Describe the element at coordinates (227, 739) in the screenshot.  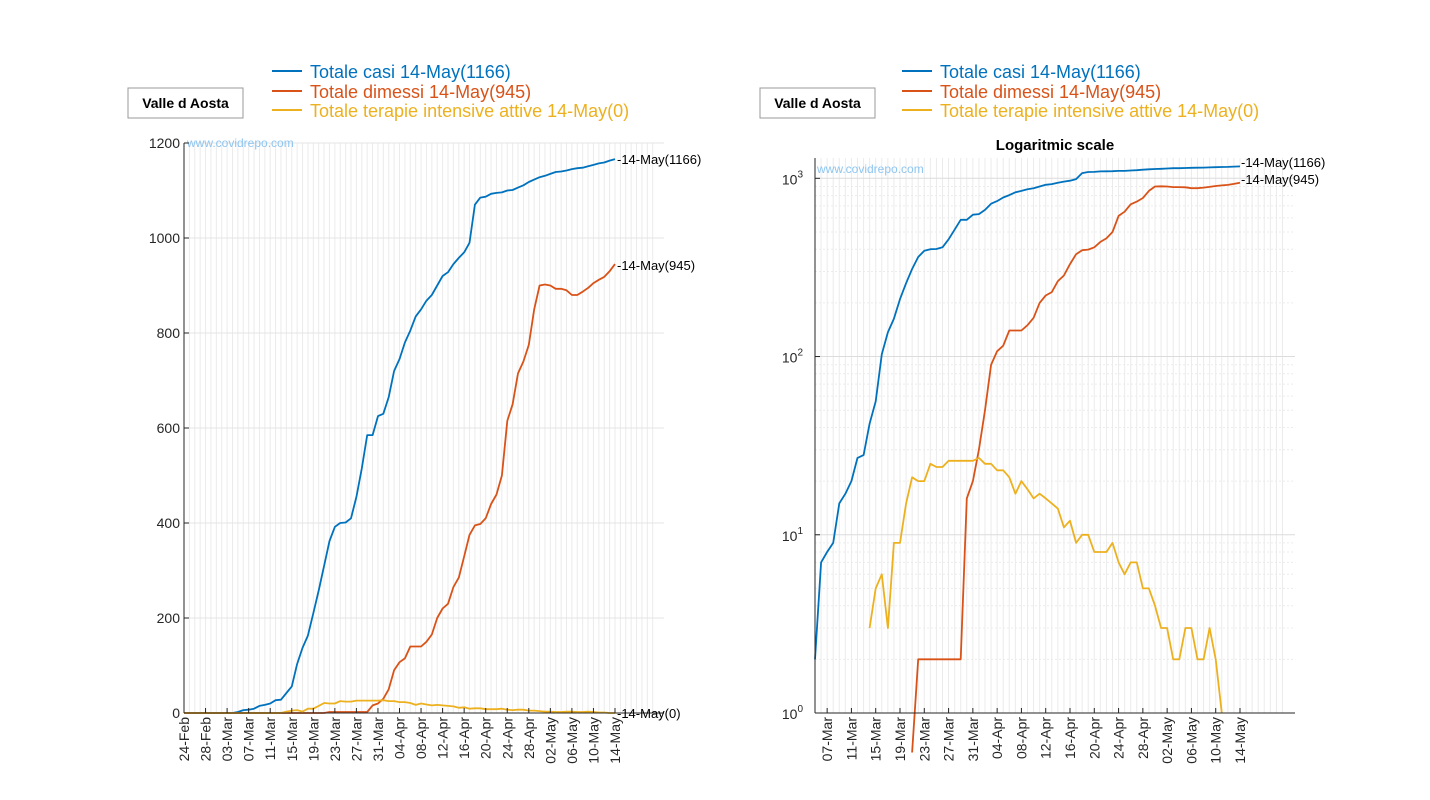
I see `x-tick-label: 03-Mar` at that location.